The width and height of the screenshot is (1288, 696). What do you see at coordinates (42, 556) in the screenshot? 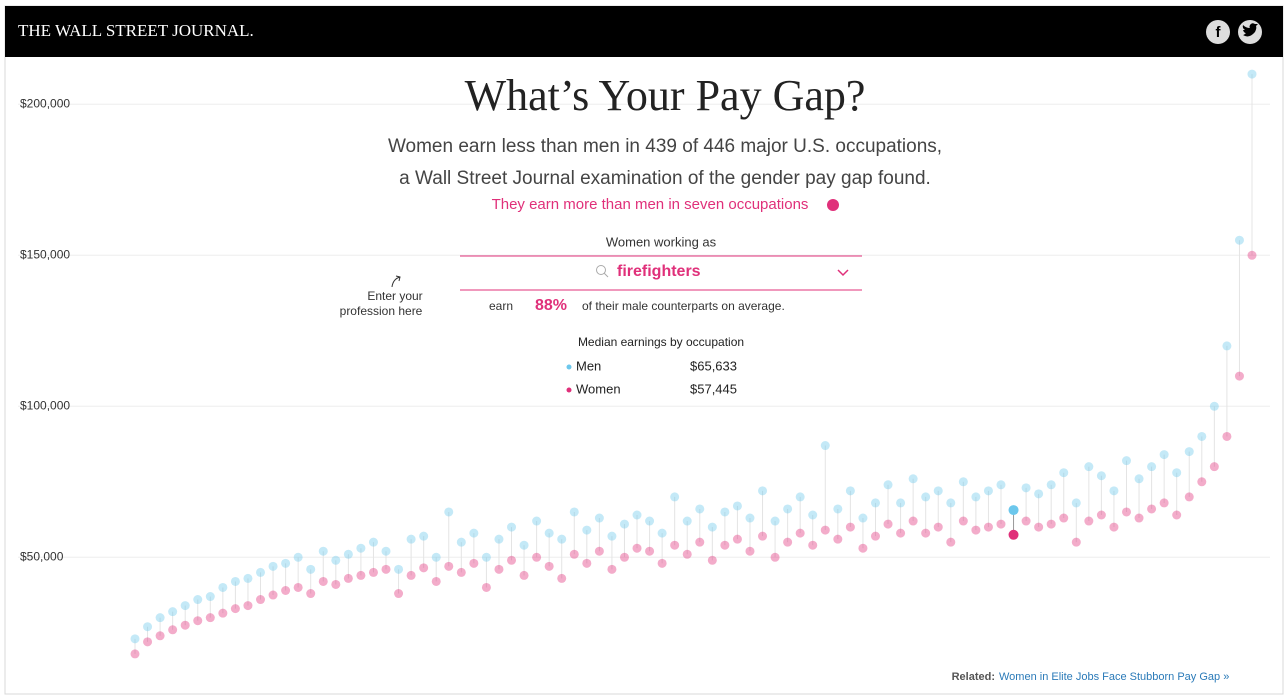
I see `y-tick-label: $50,000` at bounding box center [42, 556].